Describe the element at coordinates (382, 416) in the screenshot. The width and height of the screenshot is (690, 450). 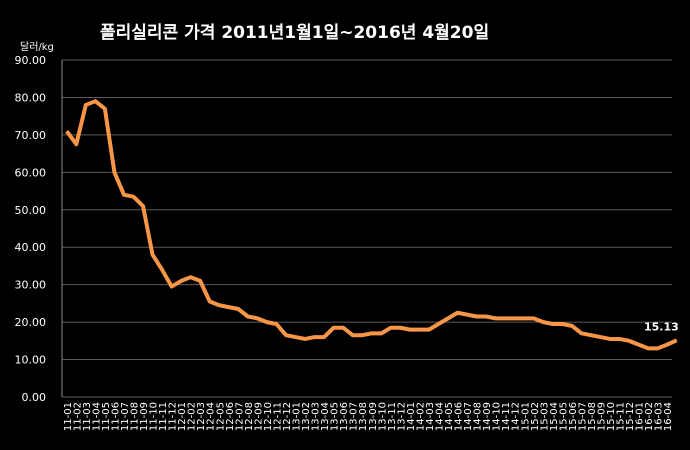
I see `x-tick-label: 13-10` at that location.